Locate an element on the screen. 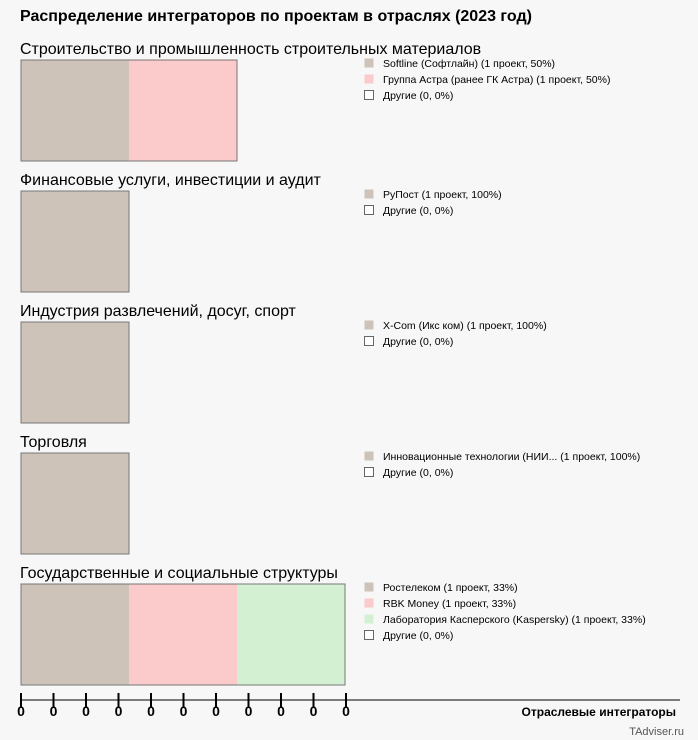 The image size is (698, 740). panel-title: Торговля is located at coordinates (53, 442).